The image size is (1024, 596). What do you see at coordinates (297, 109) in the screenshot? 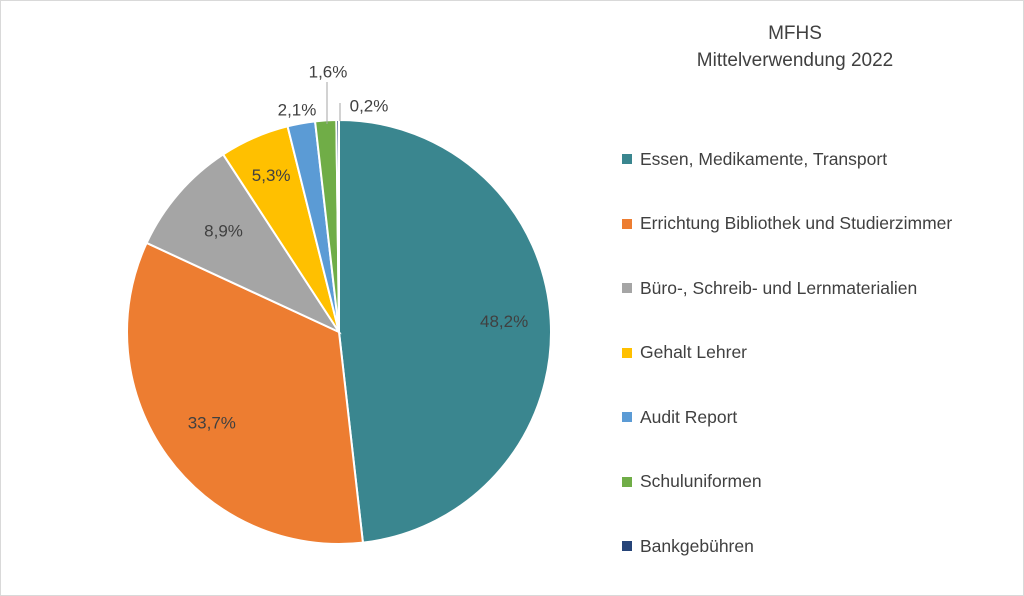
I see `data-label: 2,1%` at bounding box center [297, 109].